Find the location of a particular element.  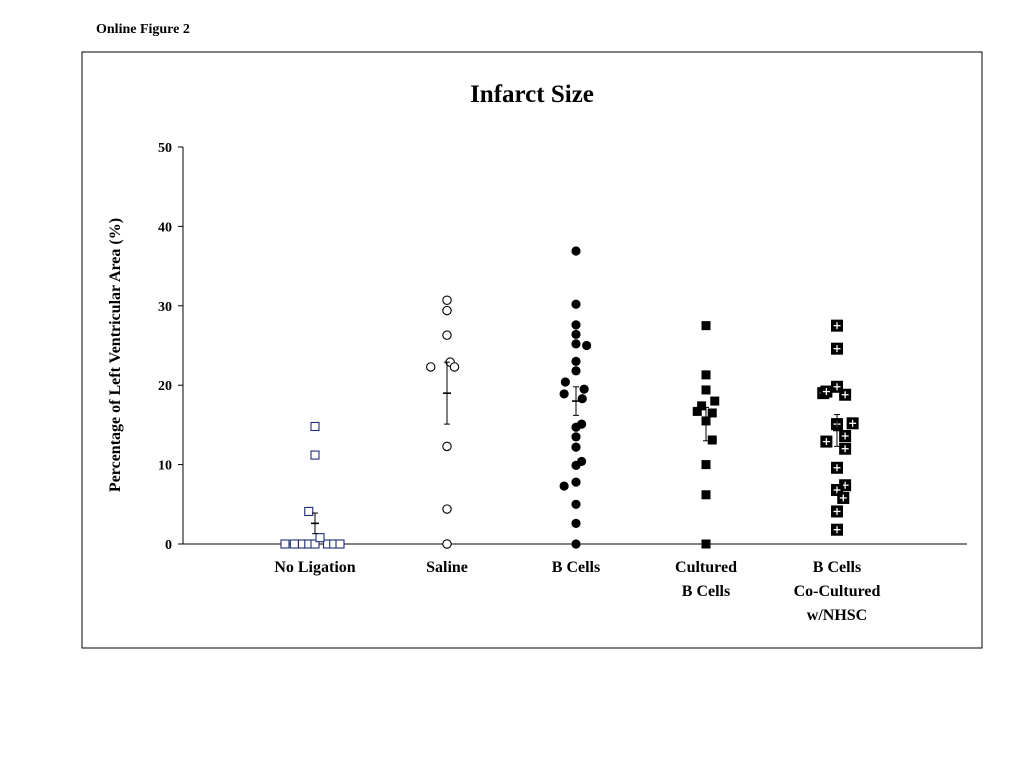

y-tick-label-20: 20 is located at coordinates (165, 386).